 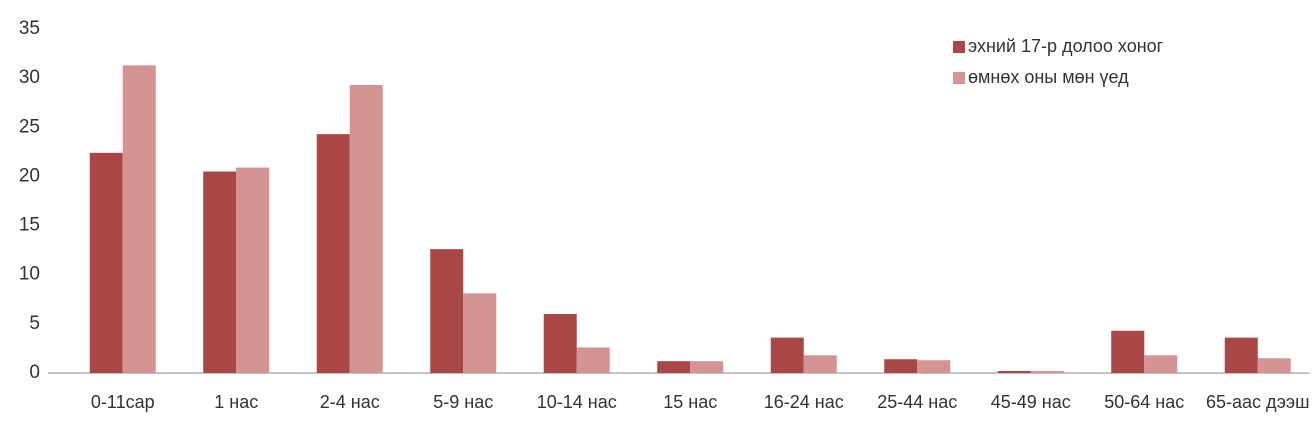 I want to click on y-tick-label: 30, so click(x=29, y=77).